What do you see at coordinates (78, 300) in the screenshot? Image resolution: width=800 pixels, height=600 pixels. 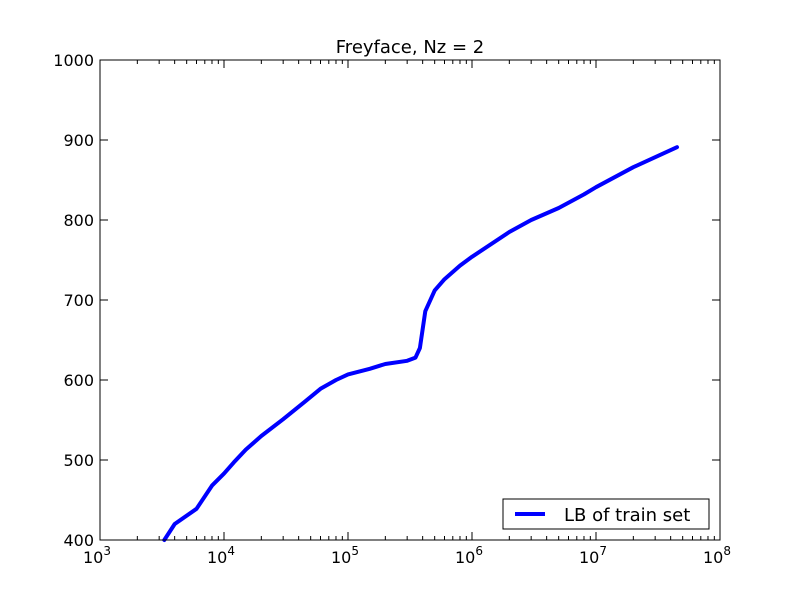 I see `y-tick-label: 700` at bounding box center [78, 300].